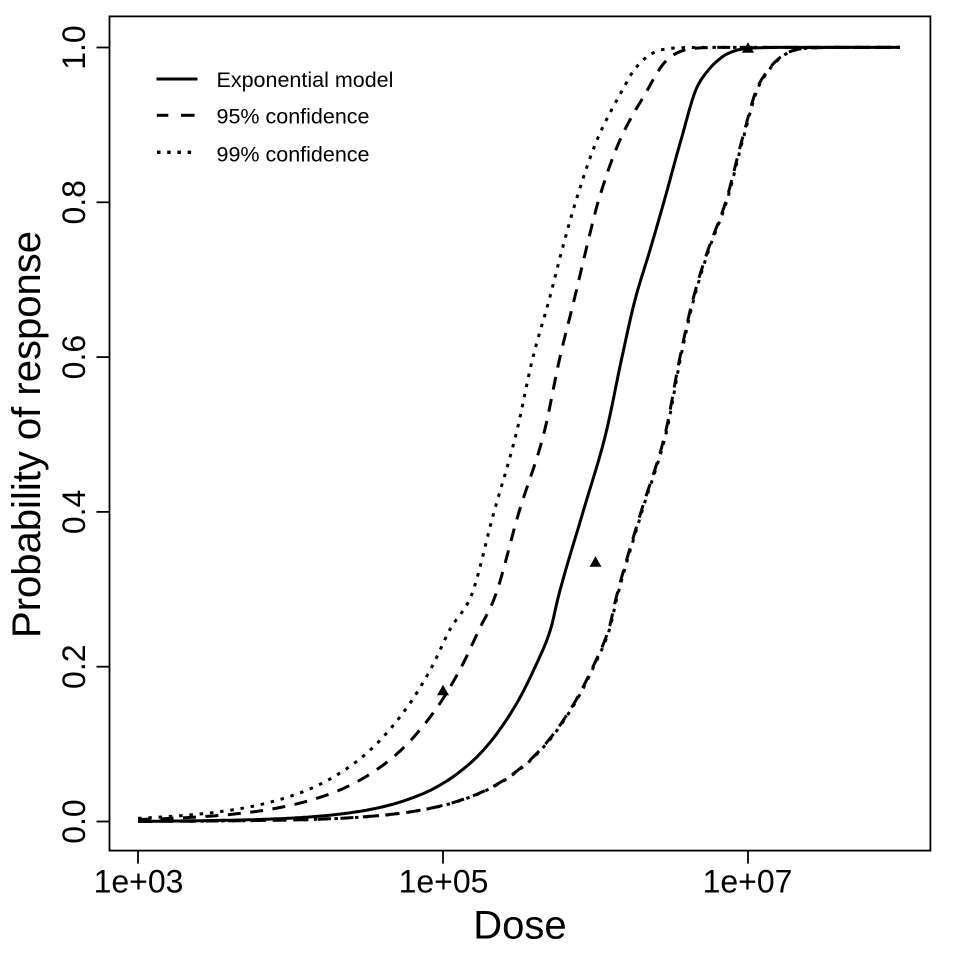  I want to click on svg-text: Dose, so click(519, 925).